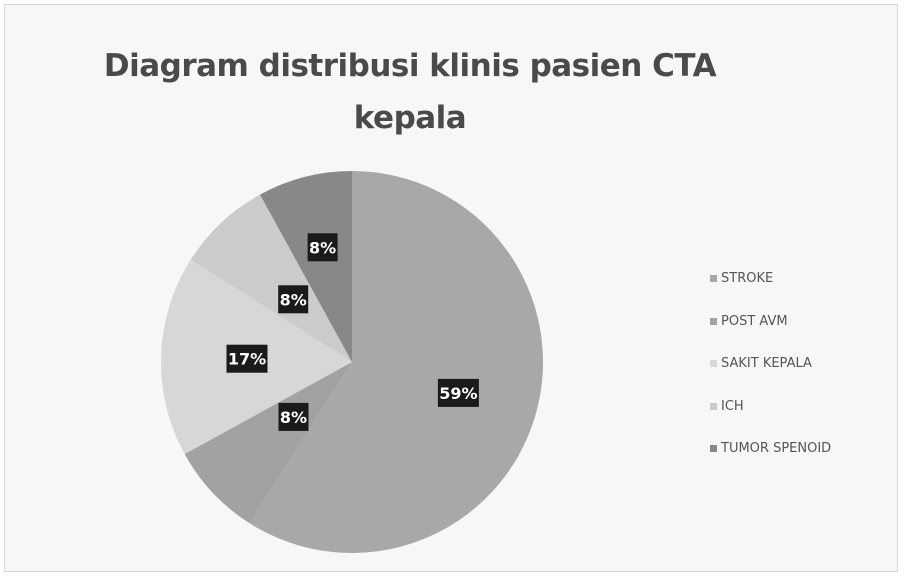  I want to click on legend-item-stroke: STROKE, so click(805, 278).